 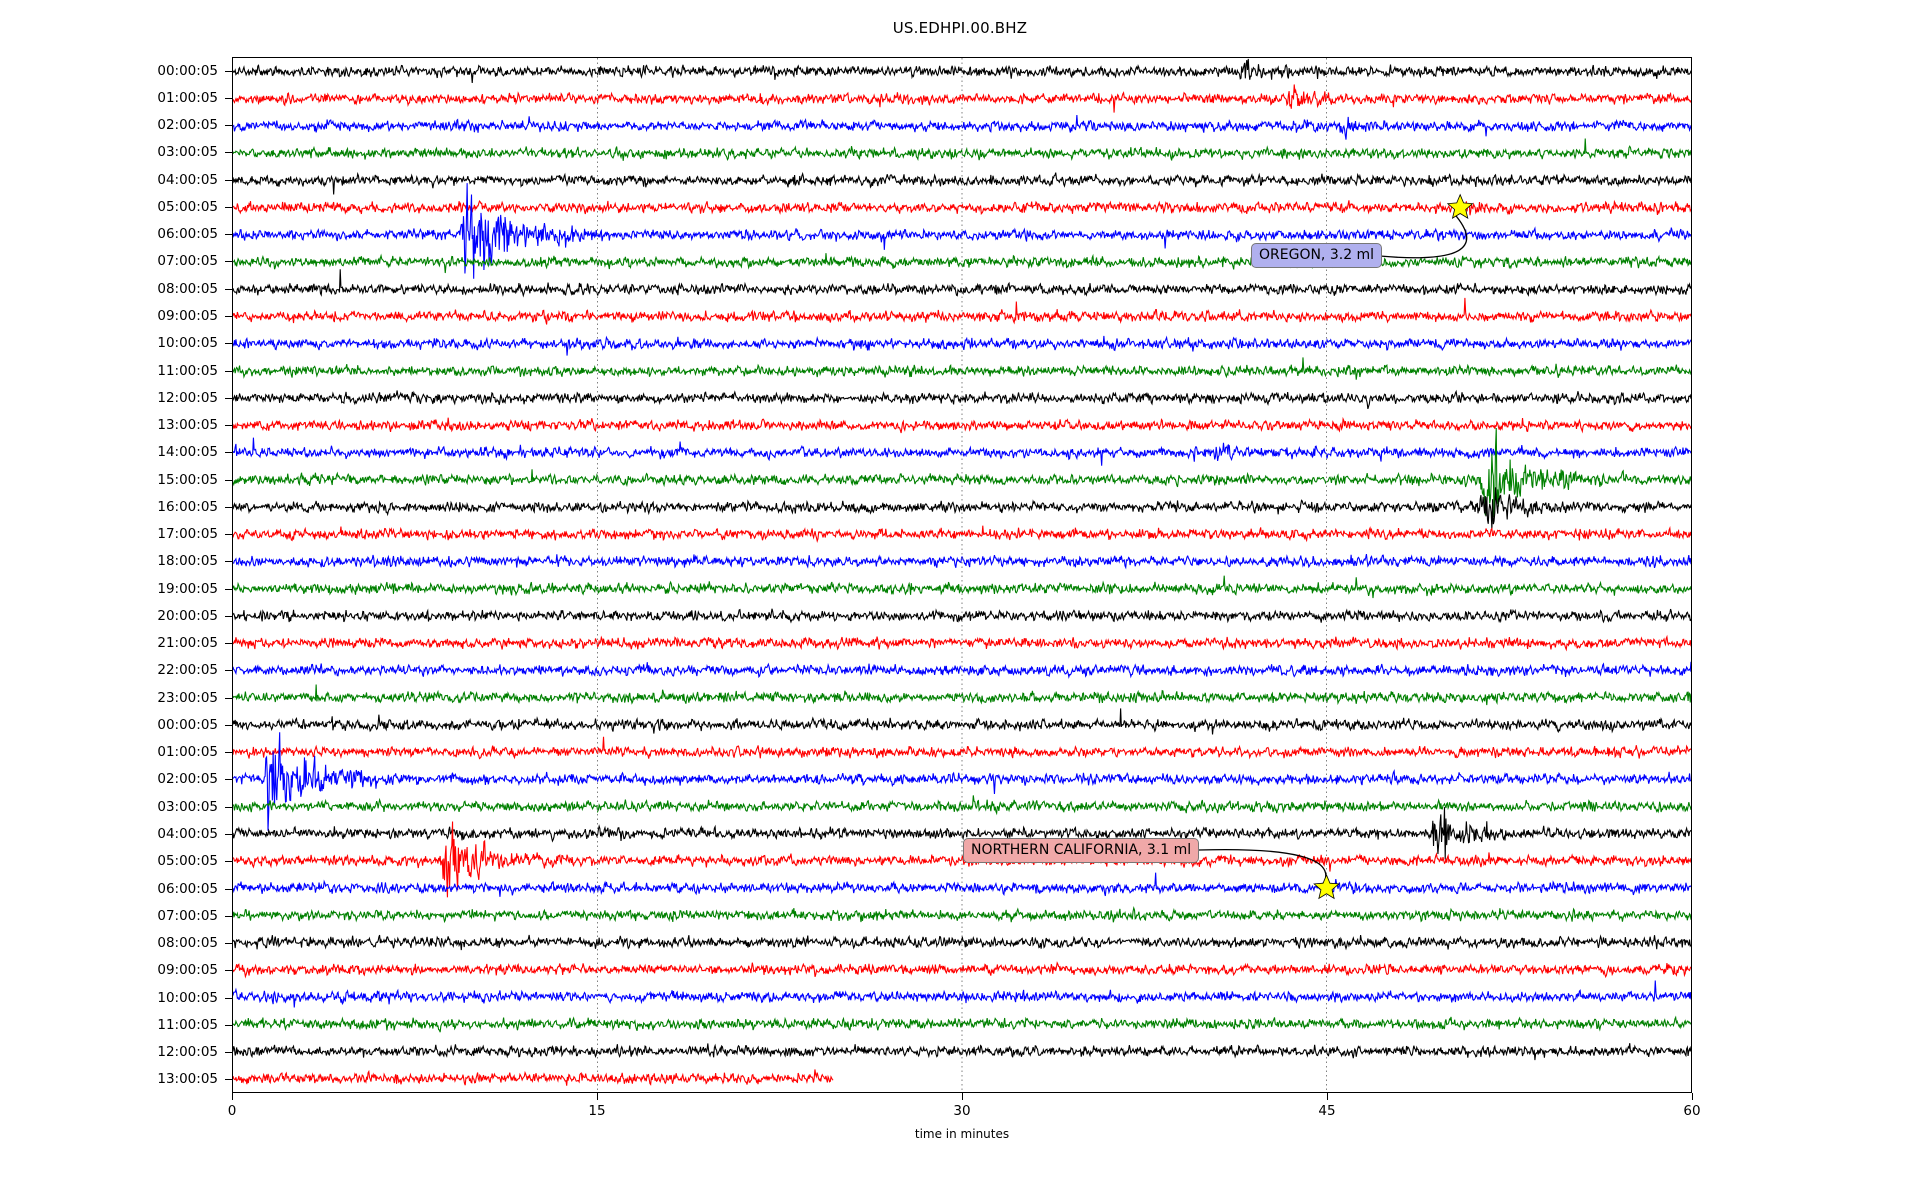 What do you see at coordinates (1317, 256) in the screenshot?
I see `annotation-oregon: OREGON, 3.2 ml` at bounding box center [1317, 256].